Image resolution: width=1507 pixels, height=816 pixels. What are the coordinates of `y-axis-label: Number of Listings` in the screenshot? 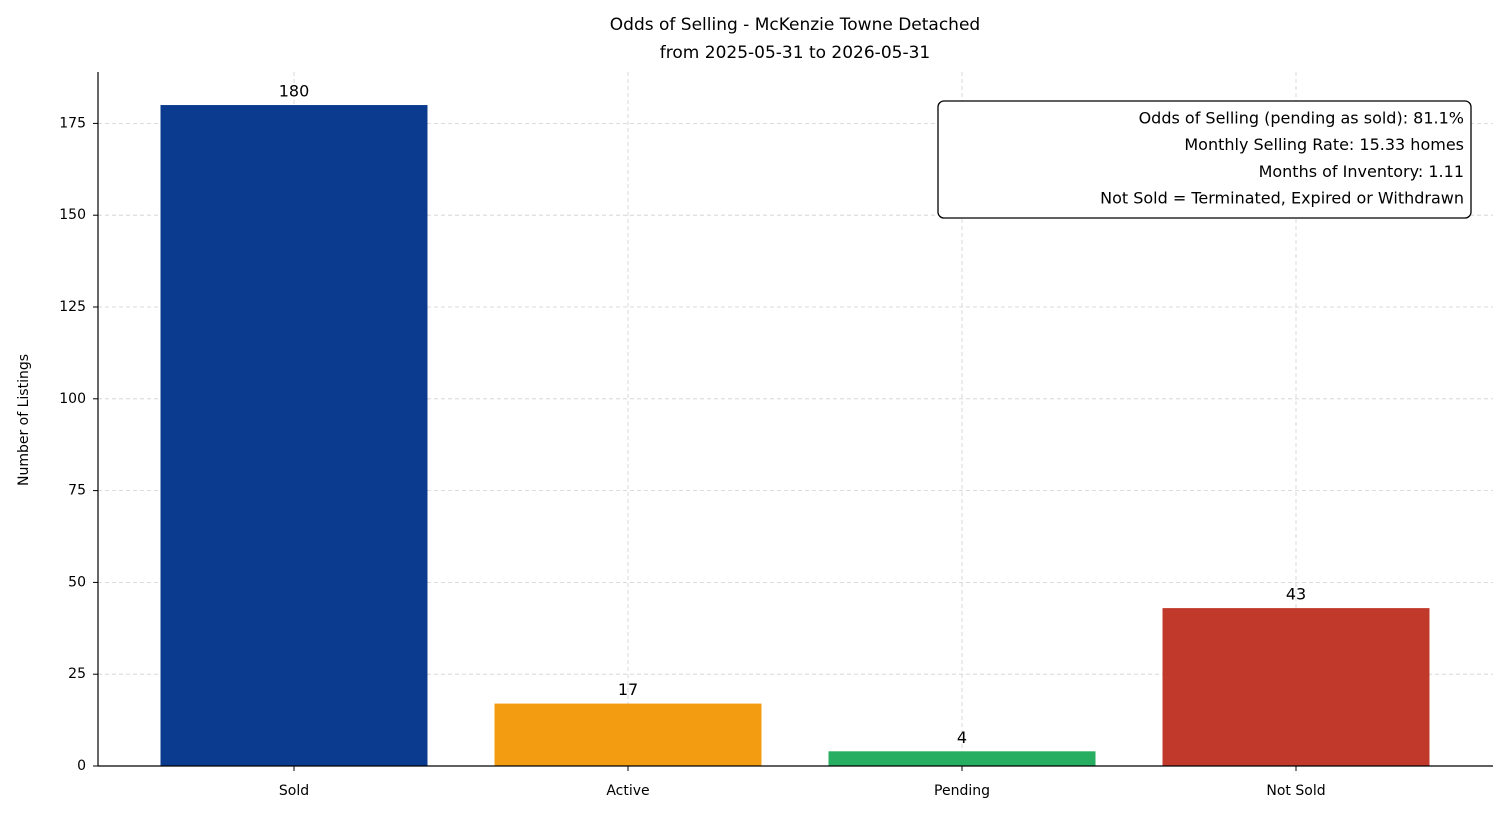 It's located at (24, 420).